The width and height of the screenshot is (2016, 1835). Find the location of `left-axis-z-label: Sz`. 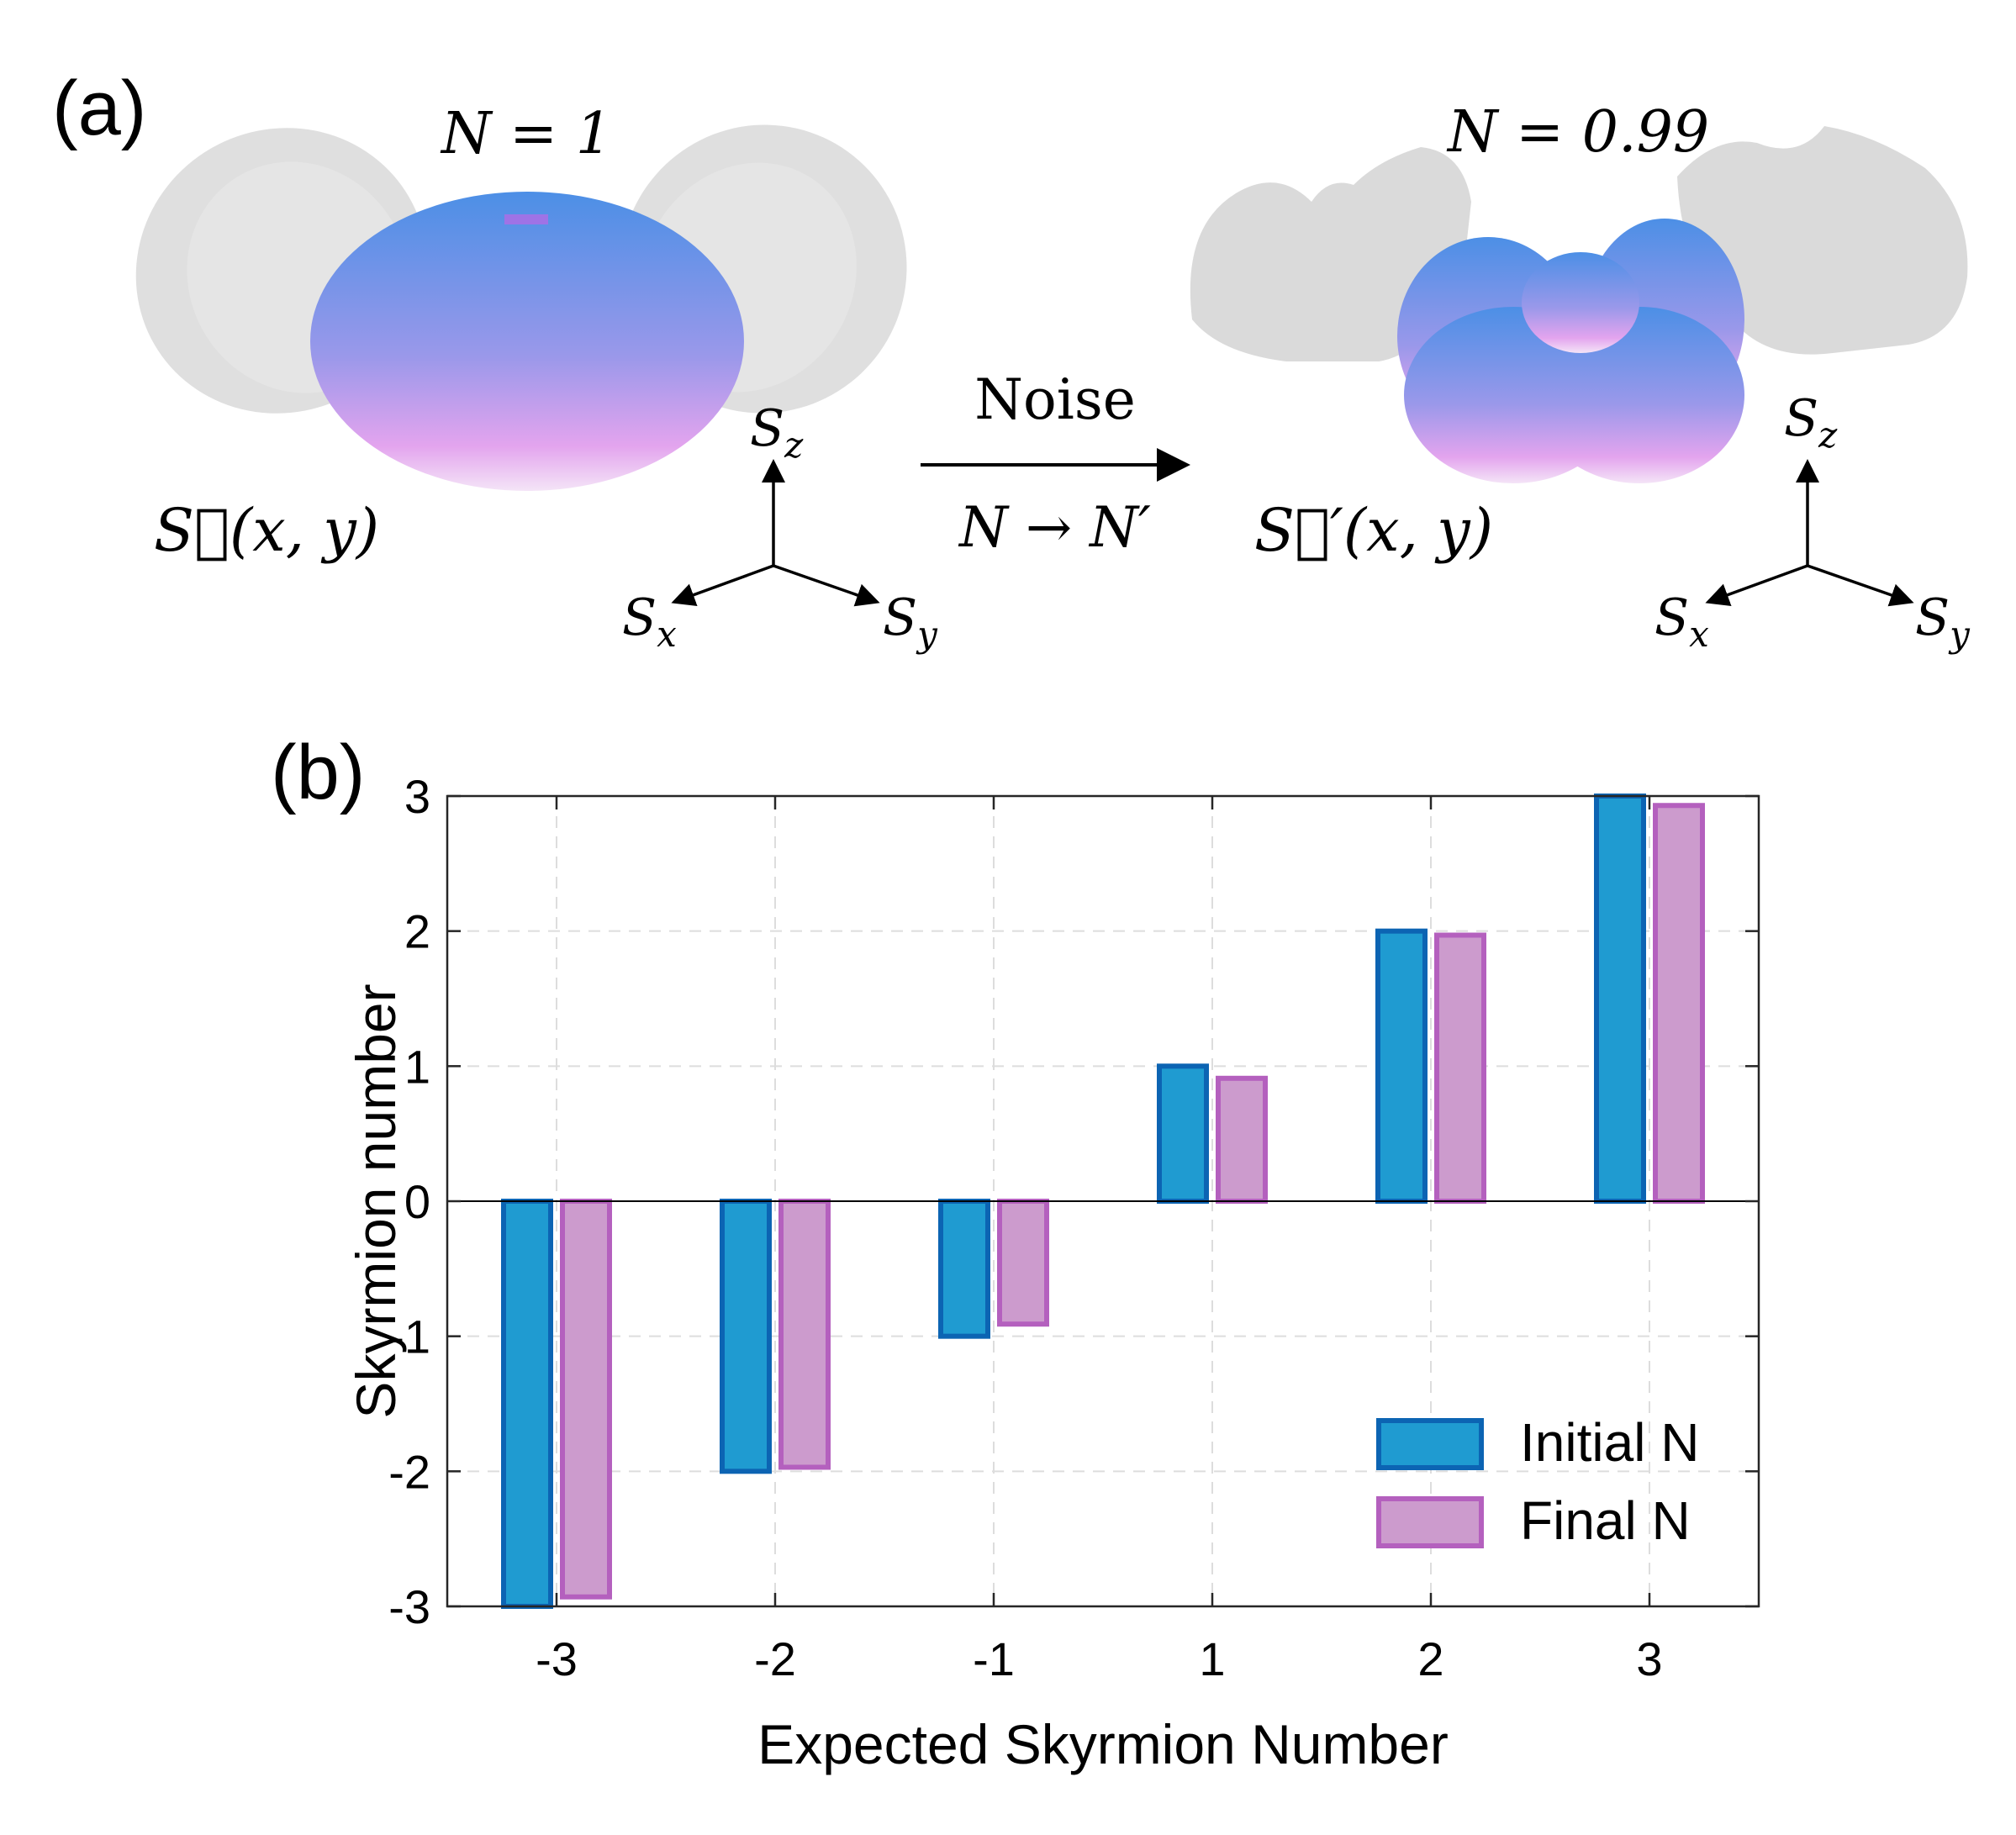

left-axis-z-label: Sz is located at coordinates (777, 432).